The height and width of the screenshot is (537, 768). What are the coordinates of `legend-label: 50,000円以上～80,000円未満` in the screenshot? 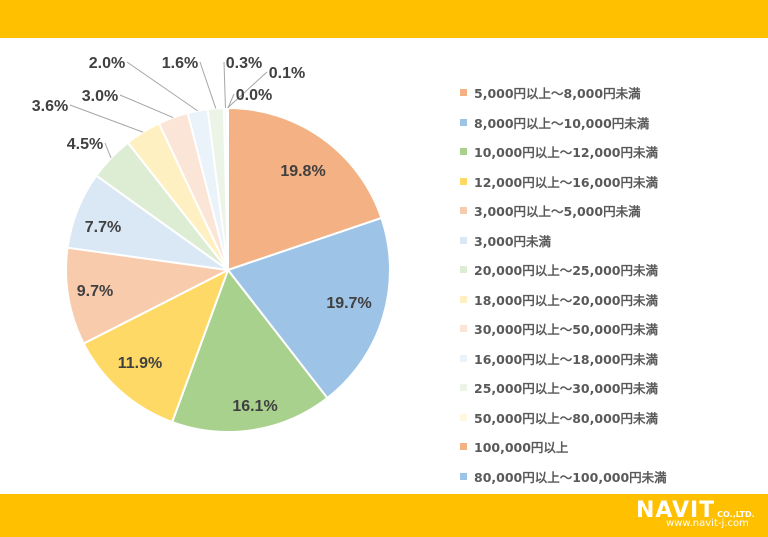 It's located at (566, 418).